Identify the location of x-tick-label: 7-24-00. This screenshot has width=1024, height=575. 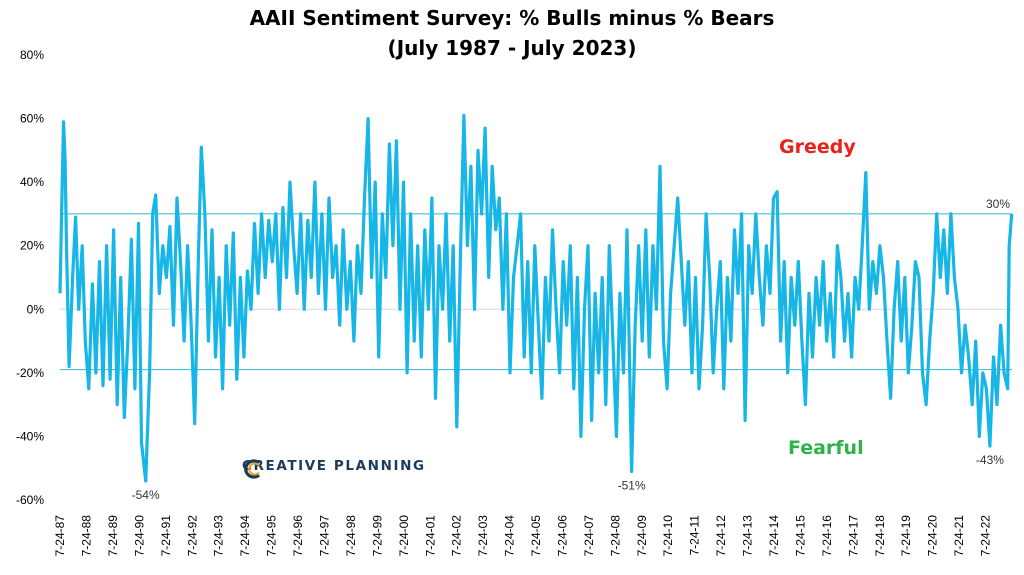
(404, 536).